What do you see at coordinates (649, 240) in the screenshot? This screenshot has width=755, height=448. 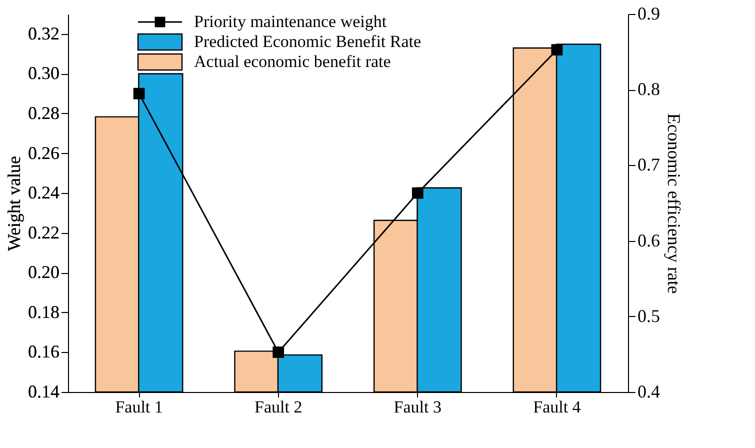 I see `y2-tick-label: 0.6` at bounding box center [649, 240].